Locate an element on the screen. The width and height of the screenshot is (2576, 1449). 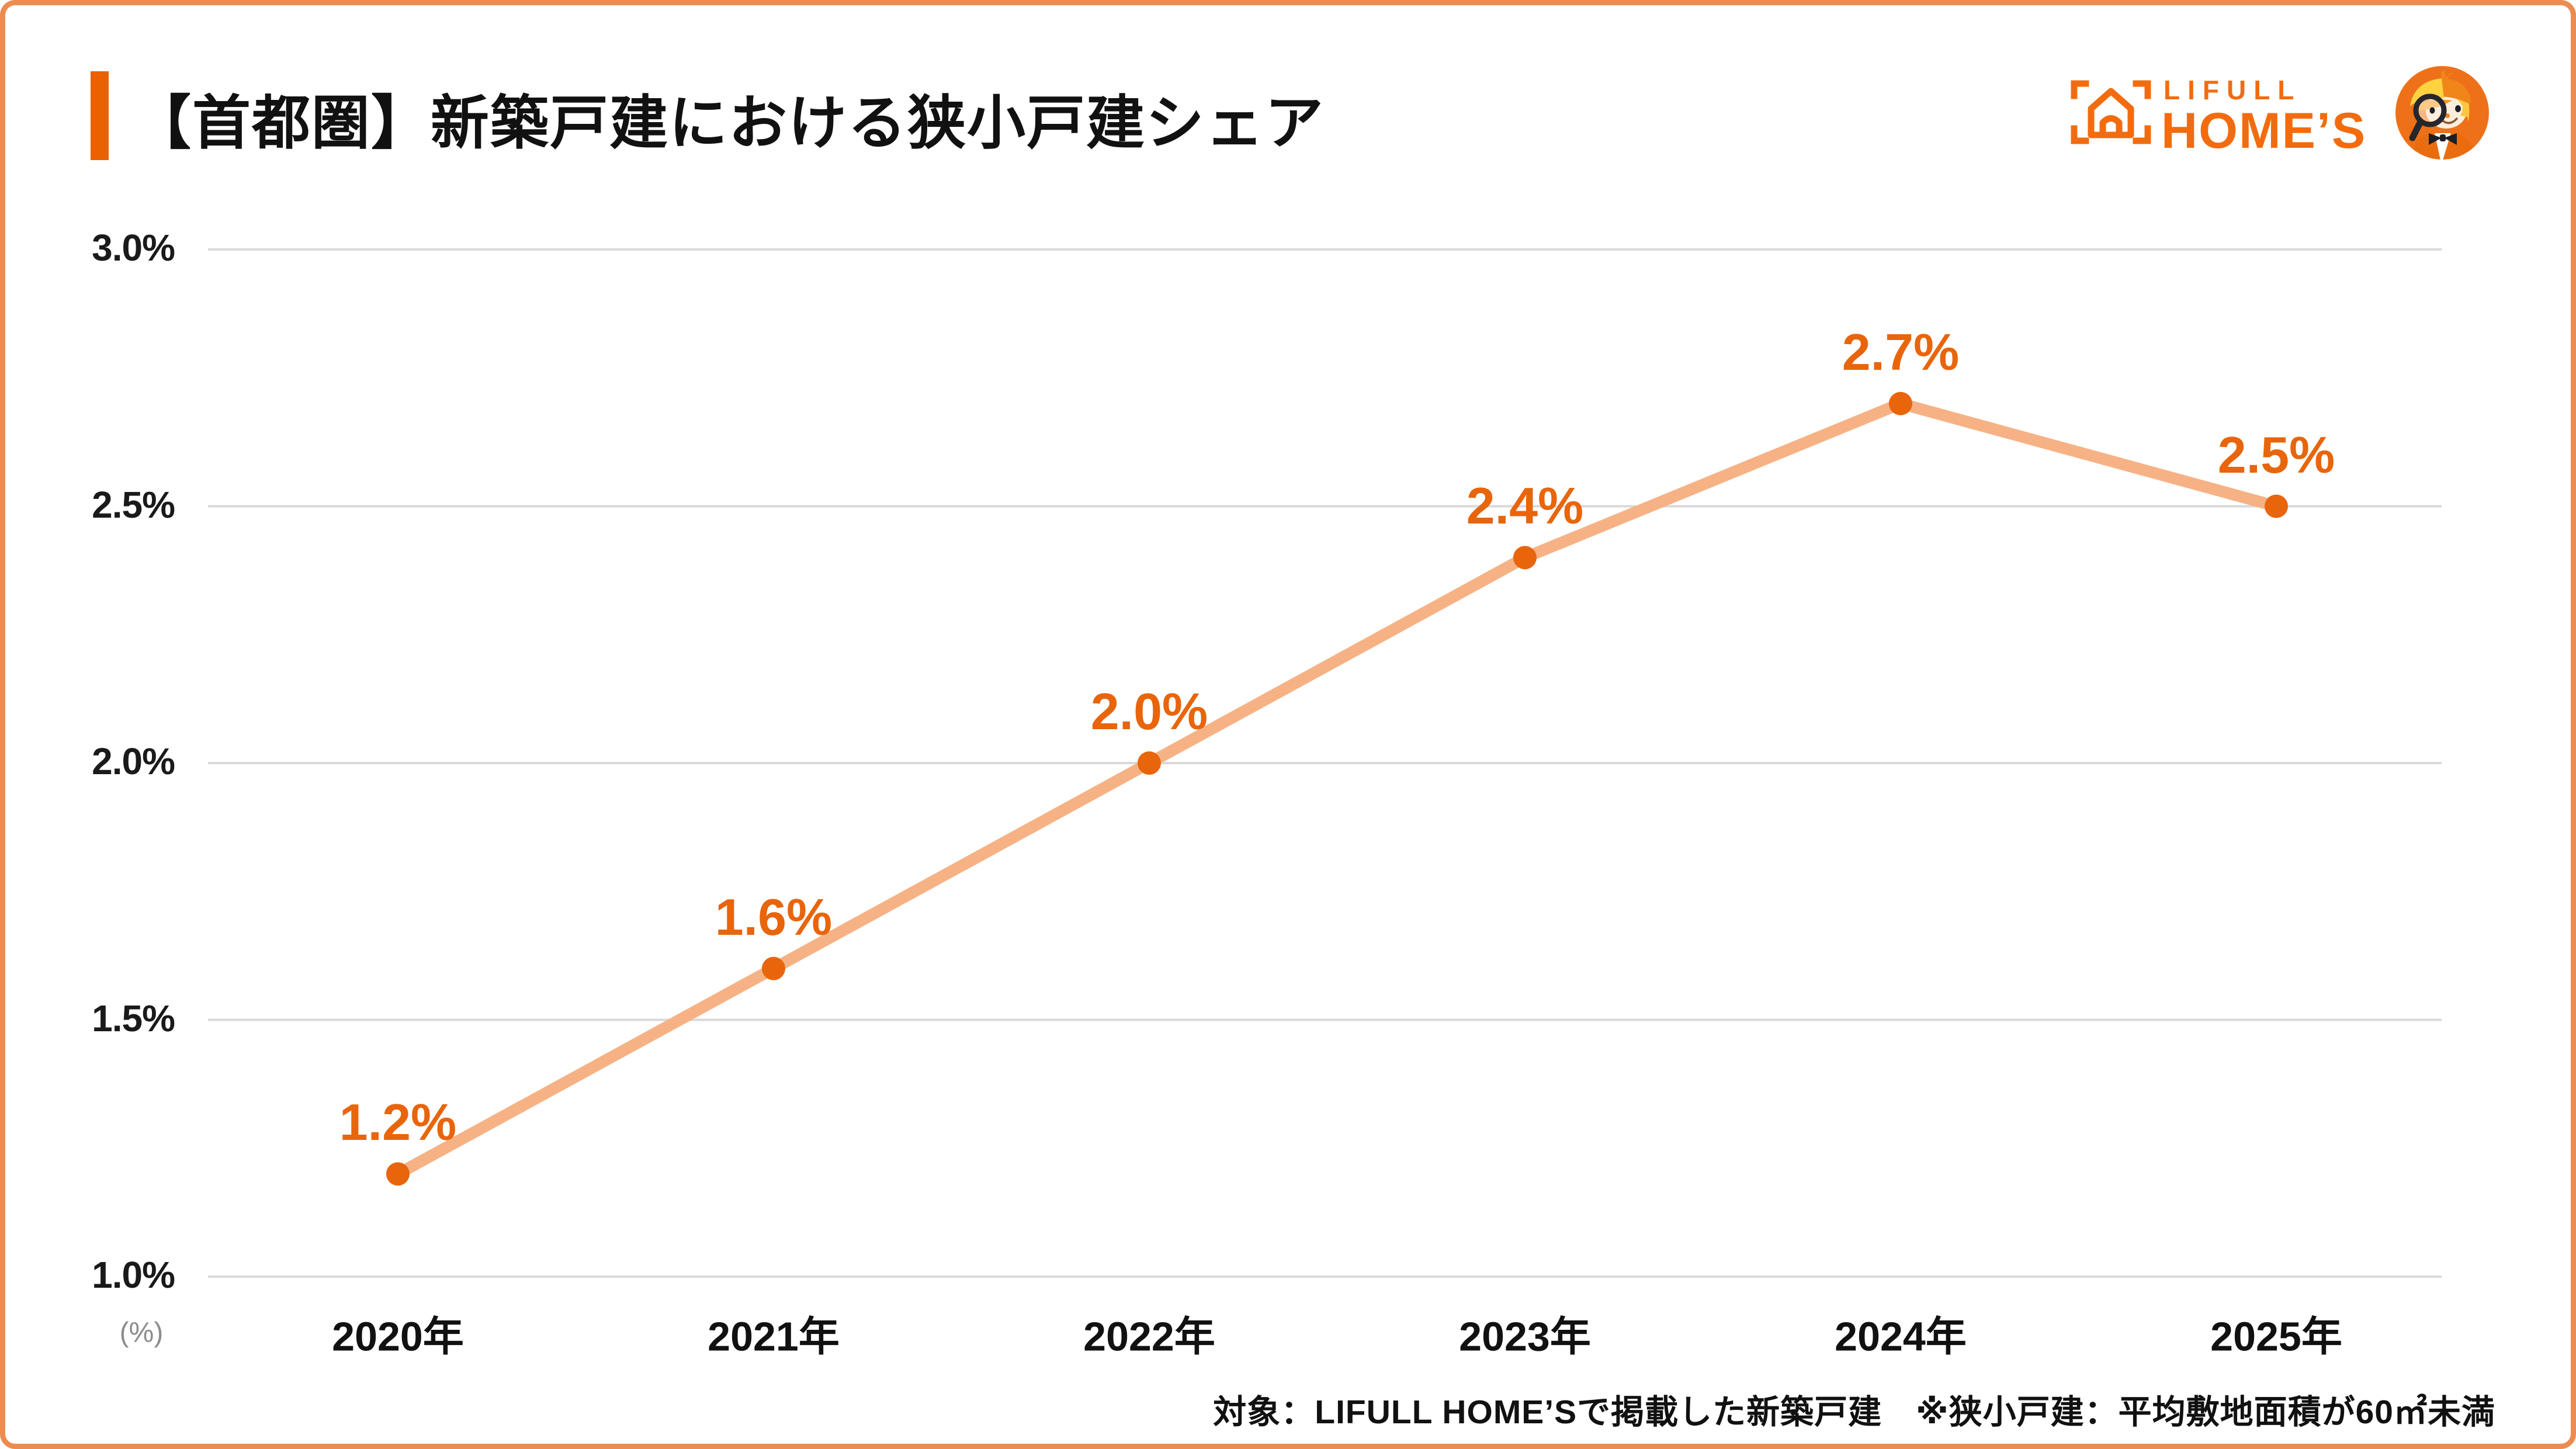
lifull-homes-logo: LIFULL HOME’S is located at coordinates (2280, 116).